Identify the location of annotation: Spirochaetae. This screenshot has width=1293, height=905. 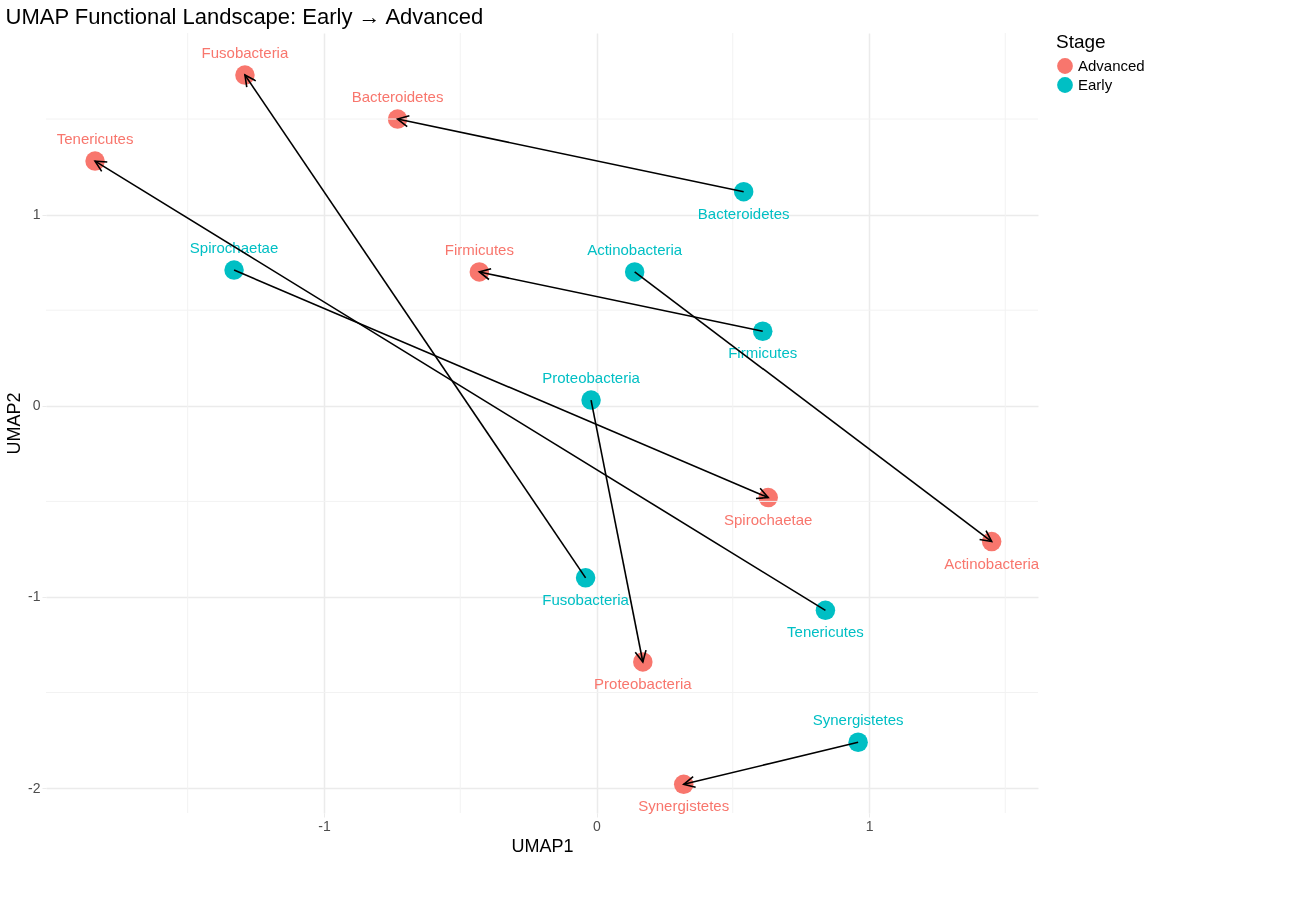
(768, 519).